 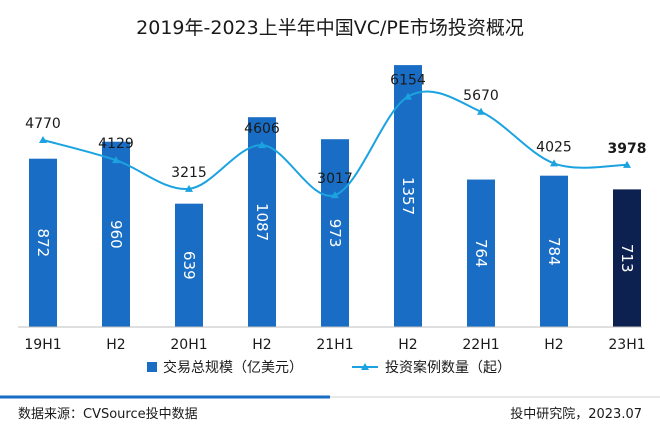 I want to click on legend-bar-swatch, so click(x=152, y=367).